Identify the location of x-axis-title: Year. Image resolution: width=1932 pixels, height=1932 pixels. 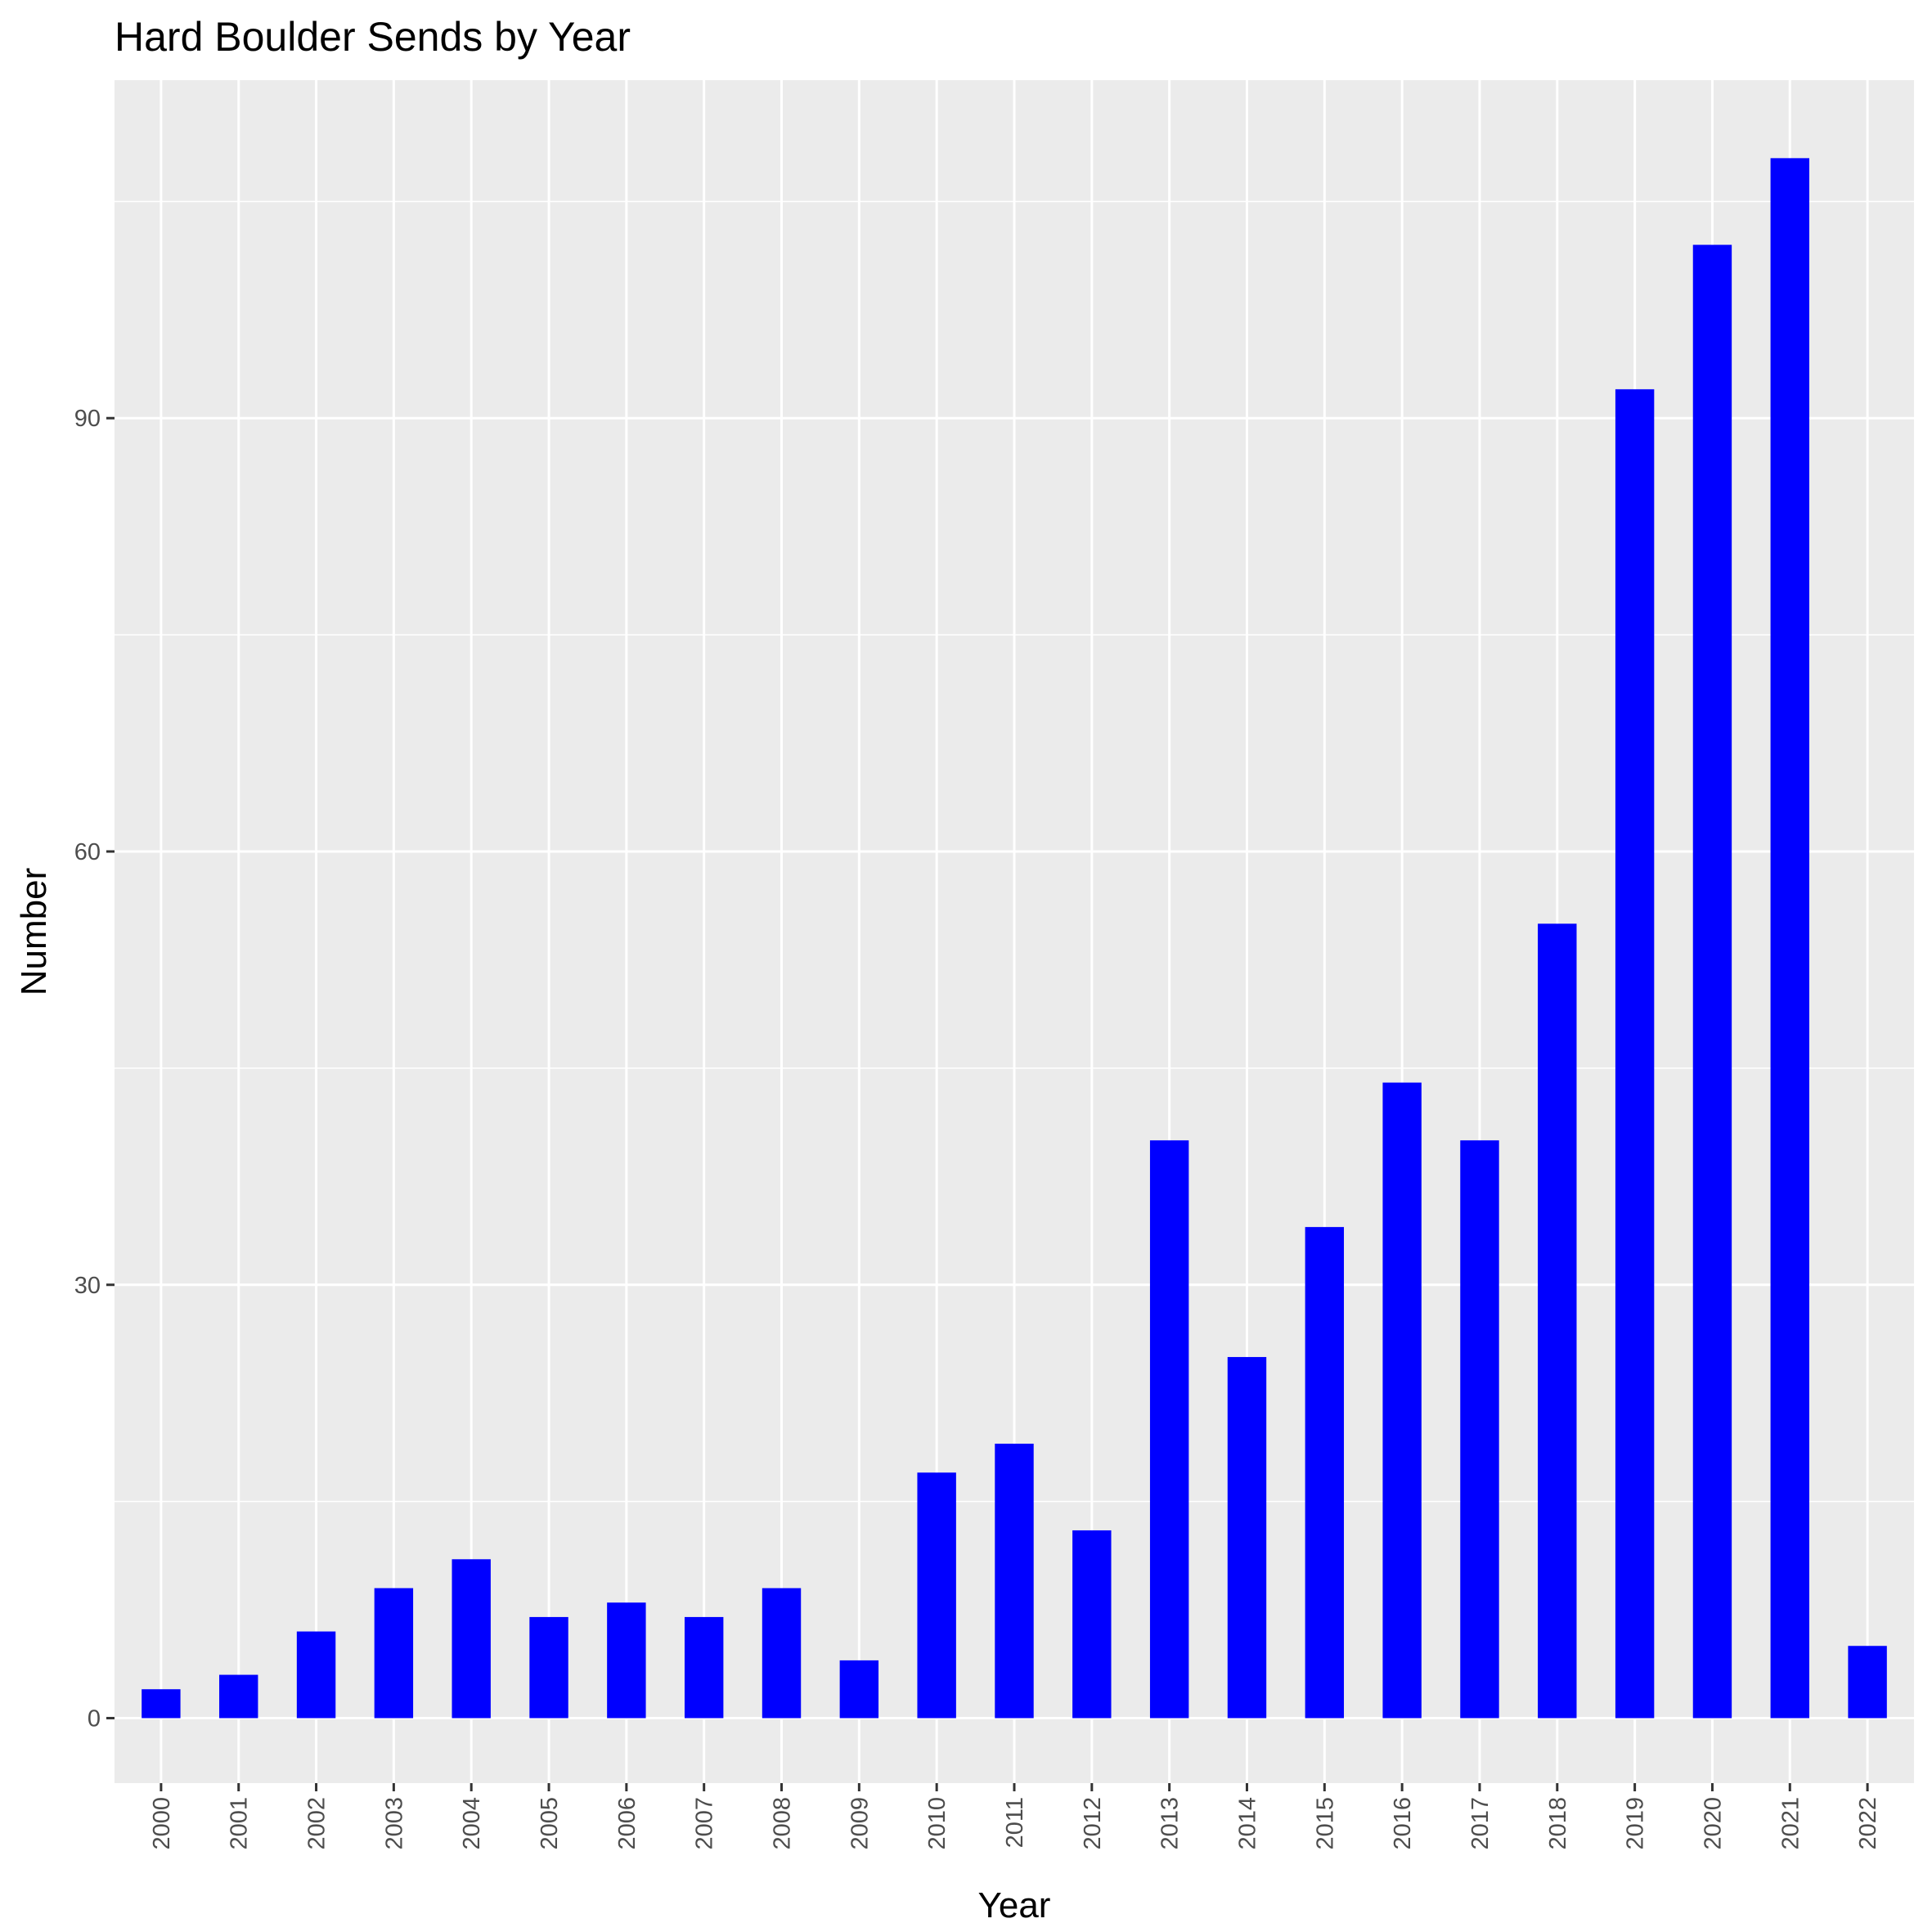
(1015, 1905).